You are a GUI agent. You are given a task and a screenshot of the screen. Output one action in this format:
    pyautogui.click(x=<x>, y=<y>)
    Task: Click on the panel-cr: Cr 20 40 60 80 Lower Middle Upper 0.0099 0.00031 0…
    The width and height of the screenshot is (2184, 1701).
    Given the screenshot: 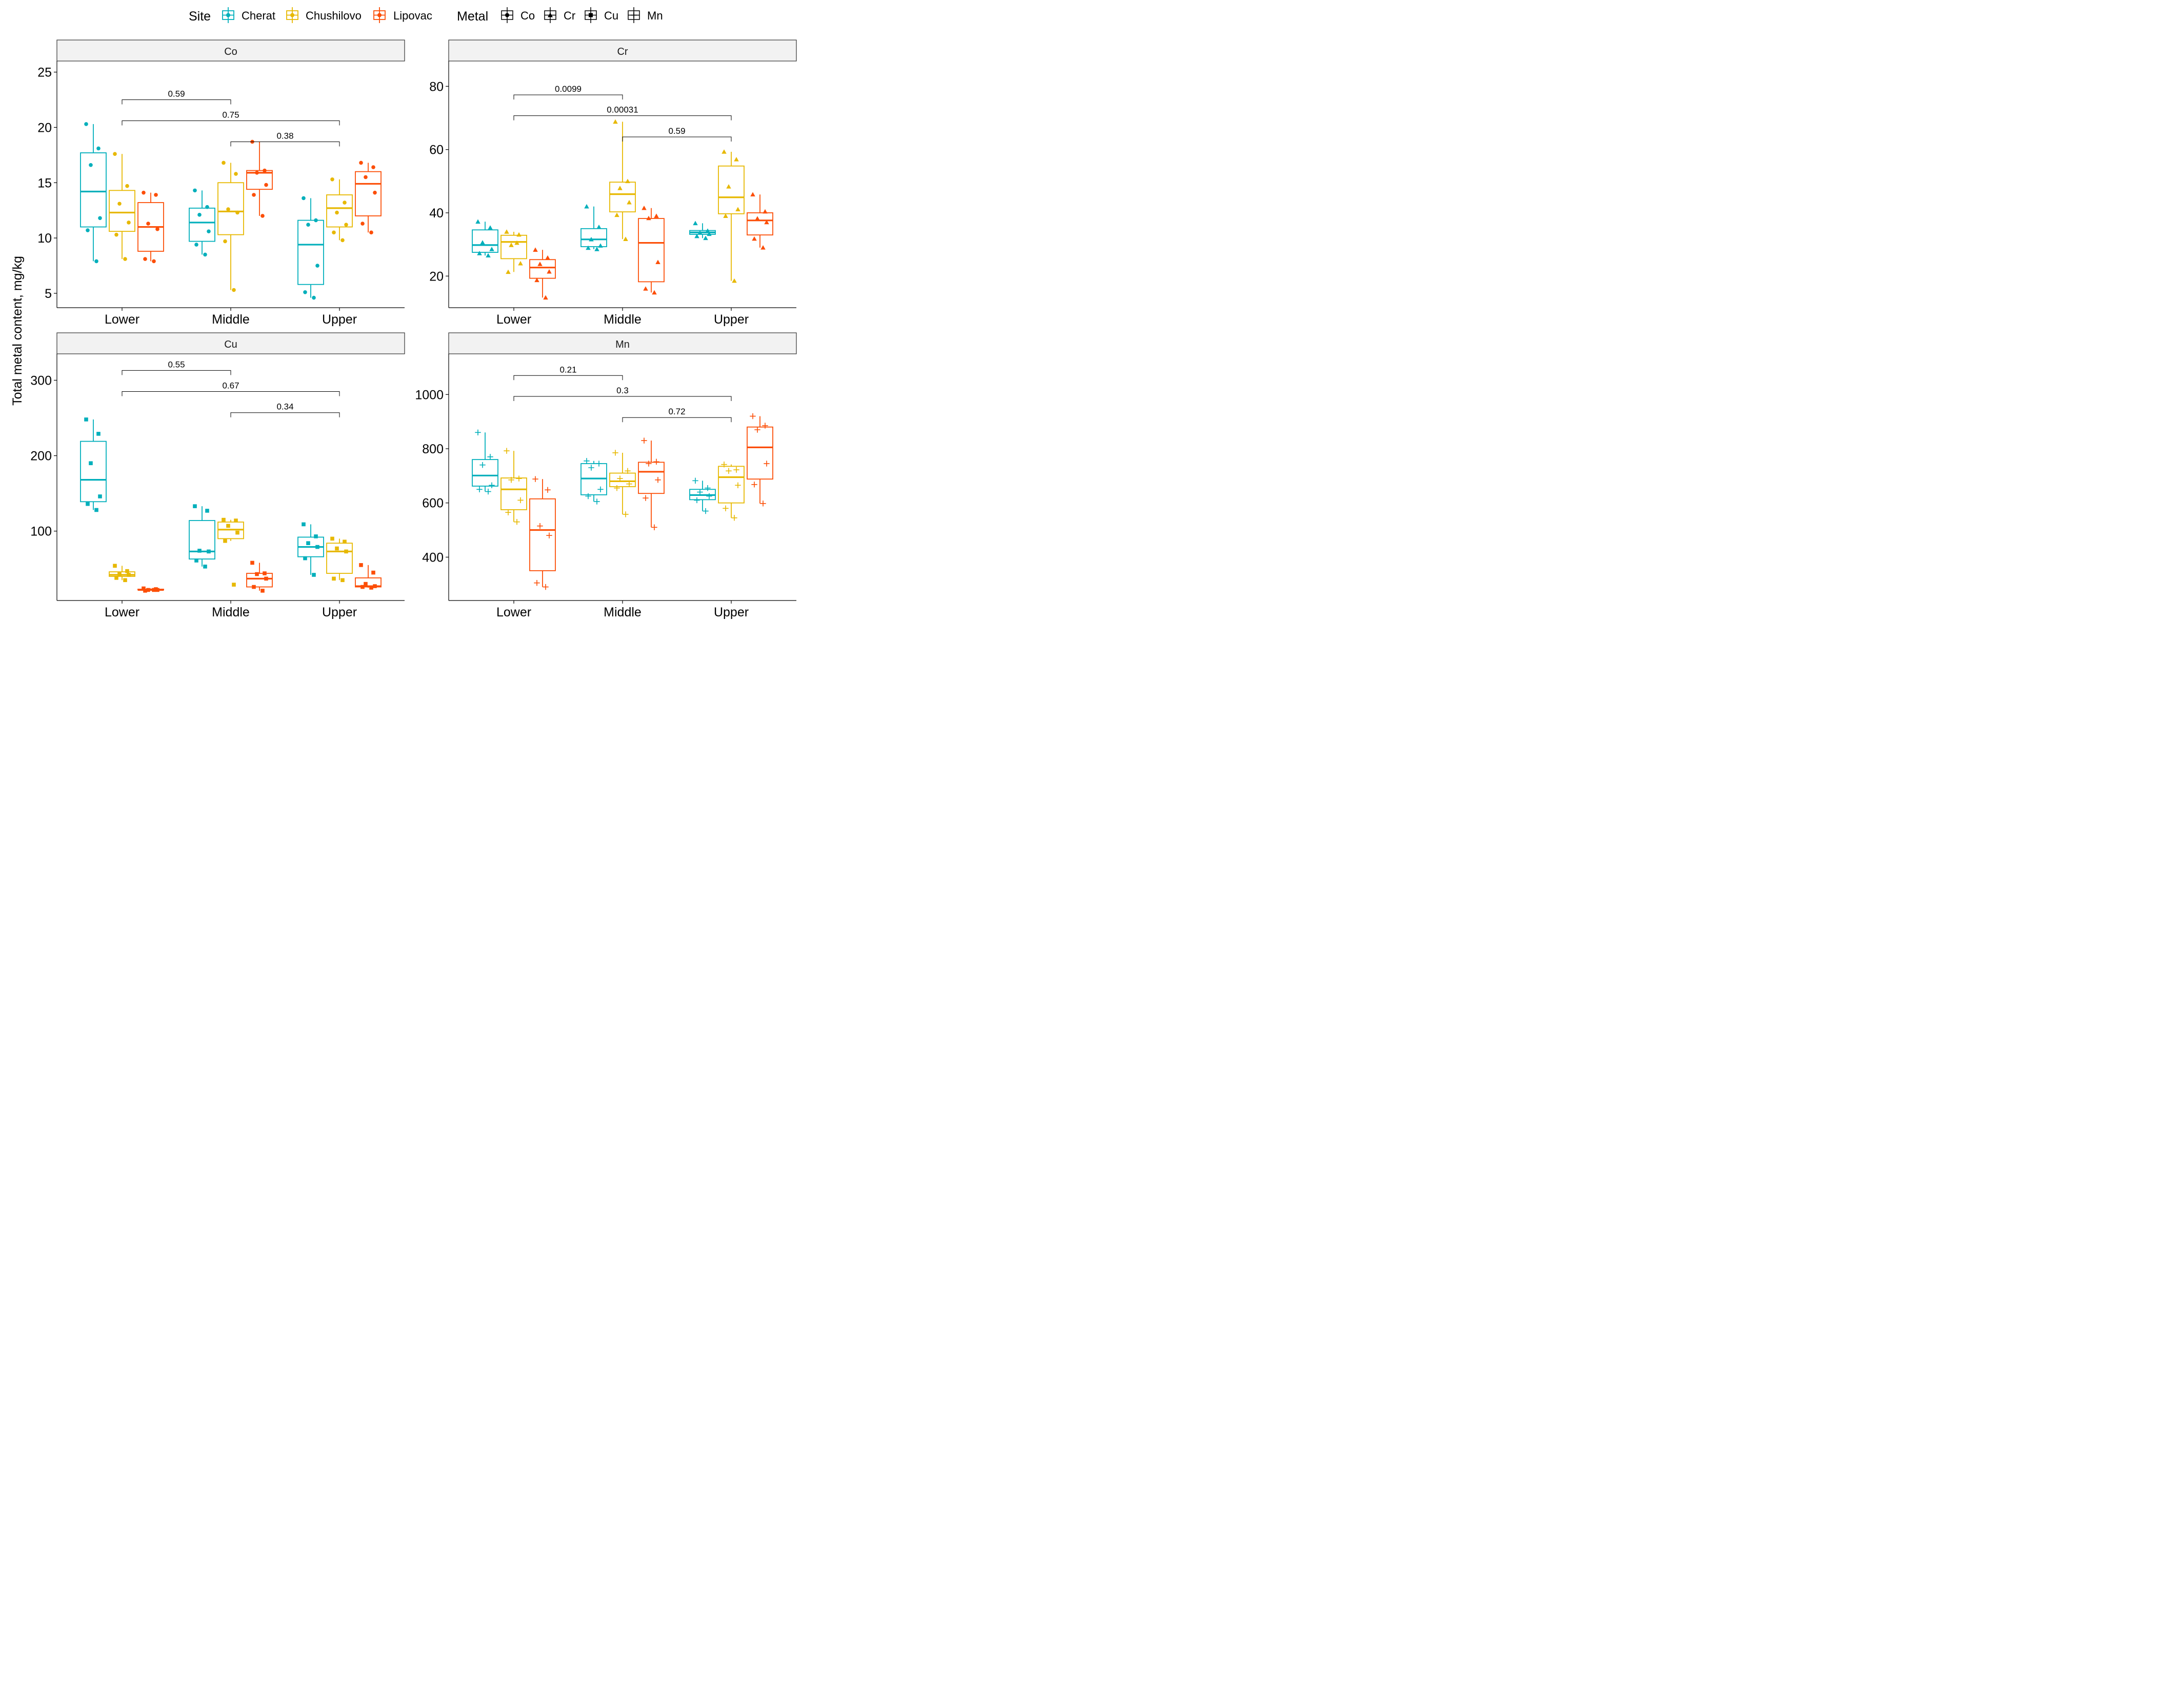 What is the action you would take?
    pyautogui.click(x=613, y=183)
    